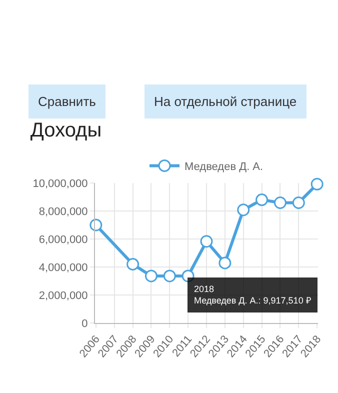 The height and width of the screenshot is (393, 338). Describe the element at coordinates (63, 212) in the screenshot. I see `y-tick-label: 8,000,000` at that location.